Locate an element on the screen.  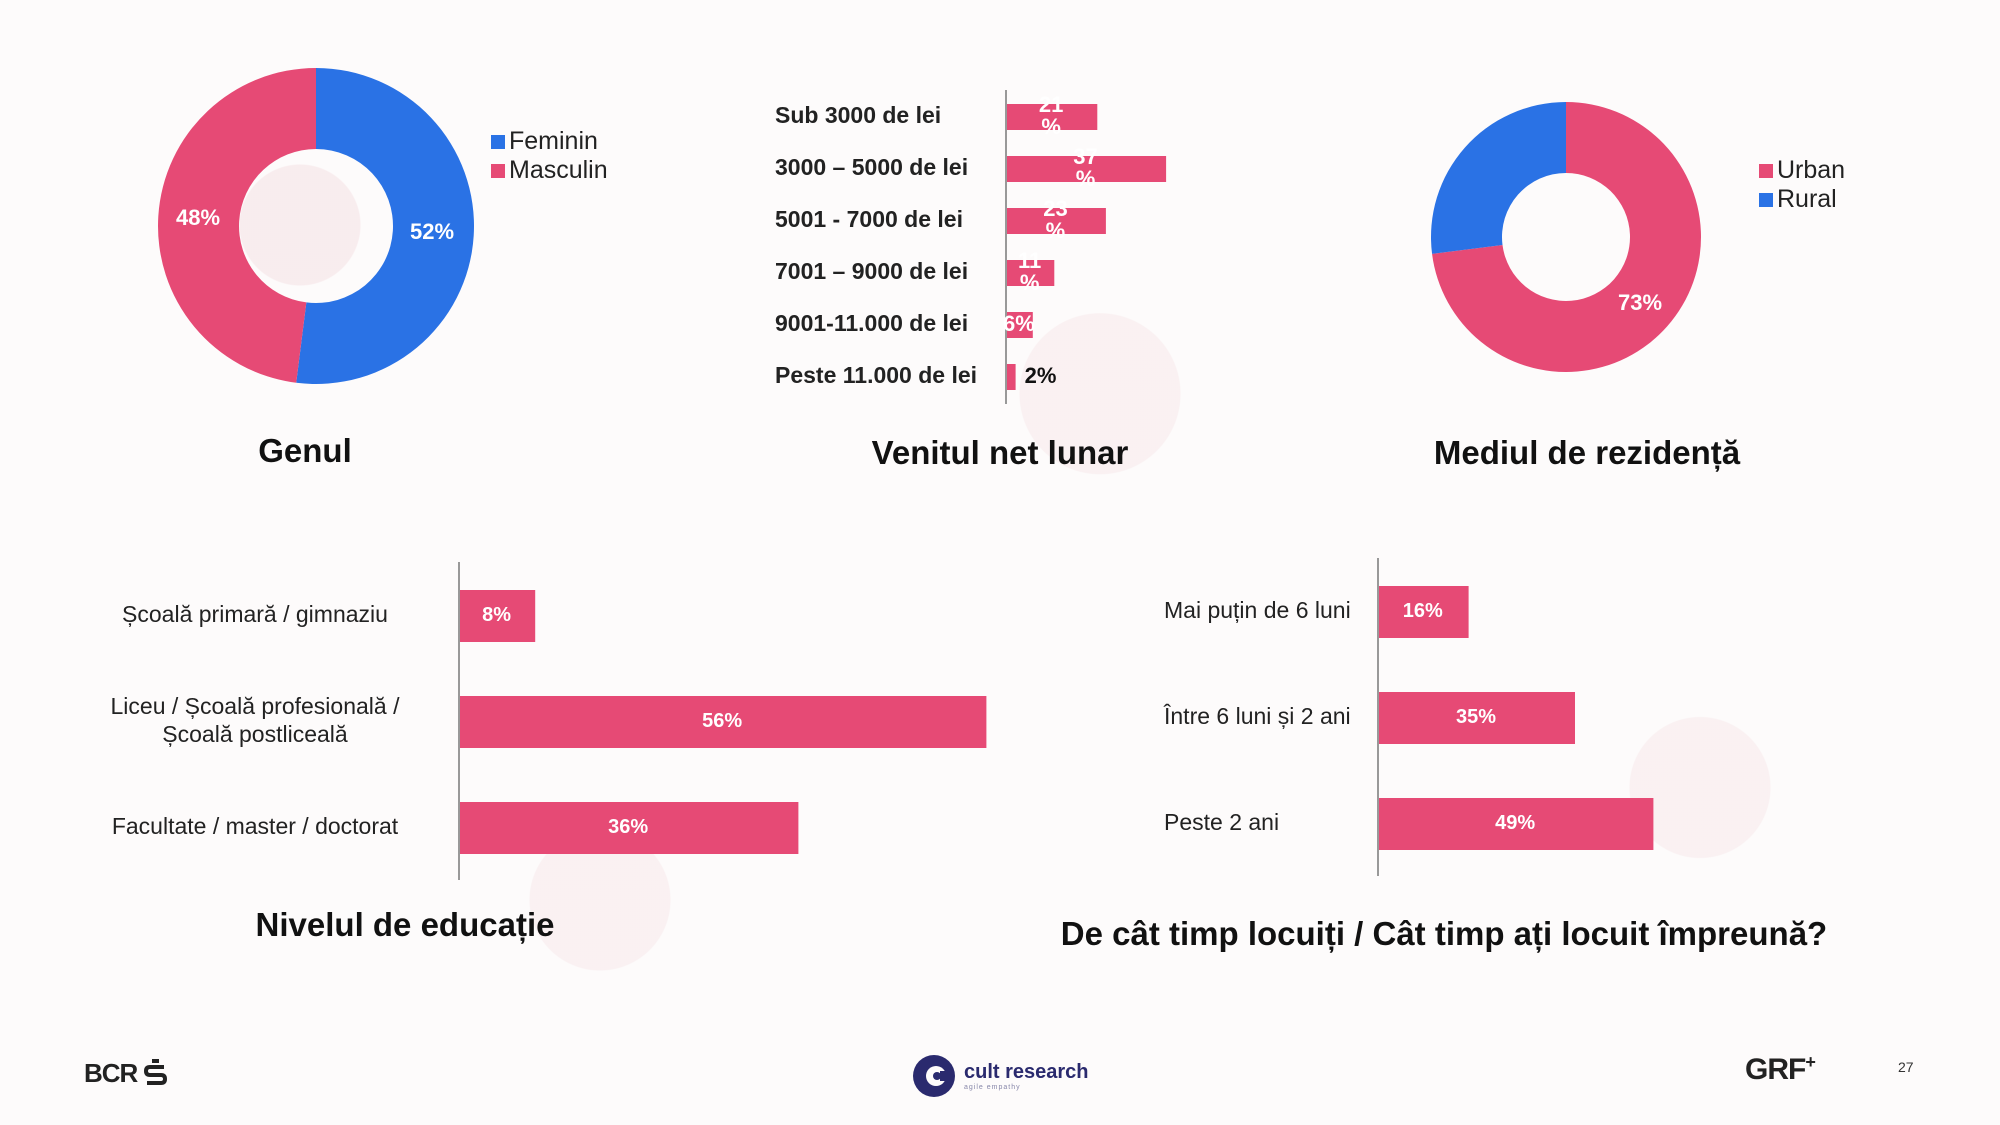
donut-slice-gen-feminin is located at coordinates (385, 226).